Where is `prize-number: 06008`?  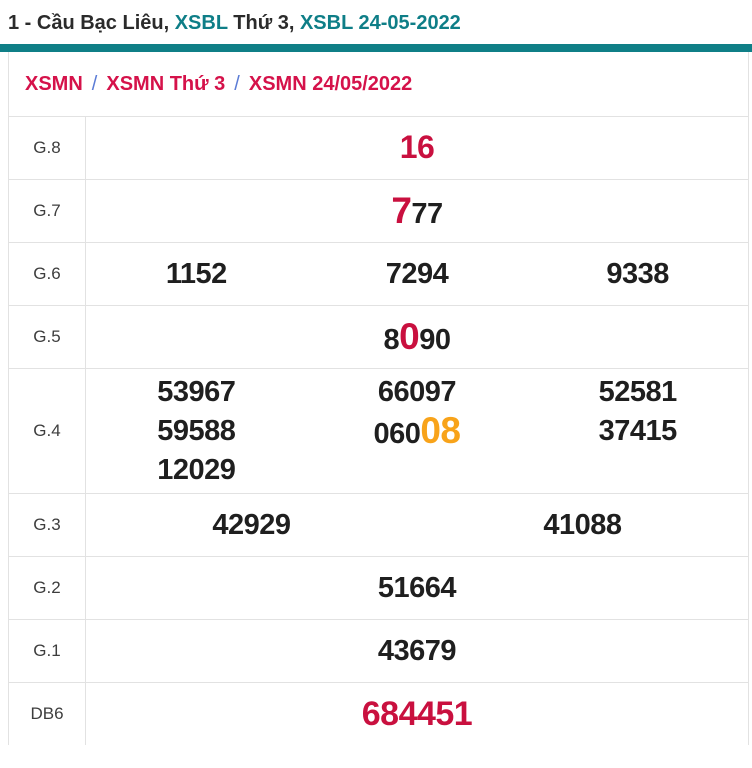
prize-number: 06008 is located at coordinates (417, 431).